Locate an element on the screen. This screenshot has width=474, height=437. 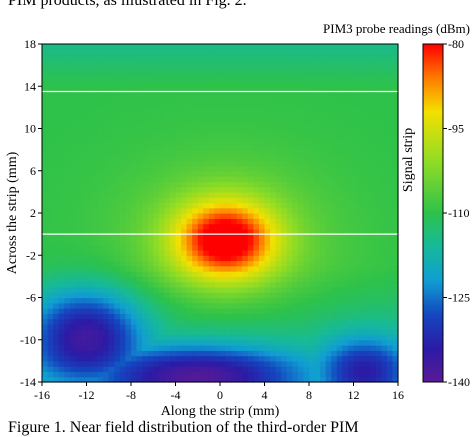
colorbar-tick-label: -95 is located at coordinates (456, 129).